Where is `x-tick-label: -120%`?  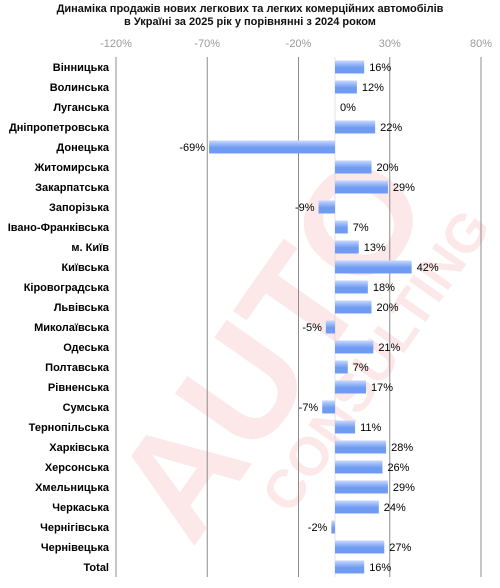
x-tick-label: -120% is located at coordinates (116, 44).